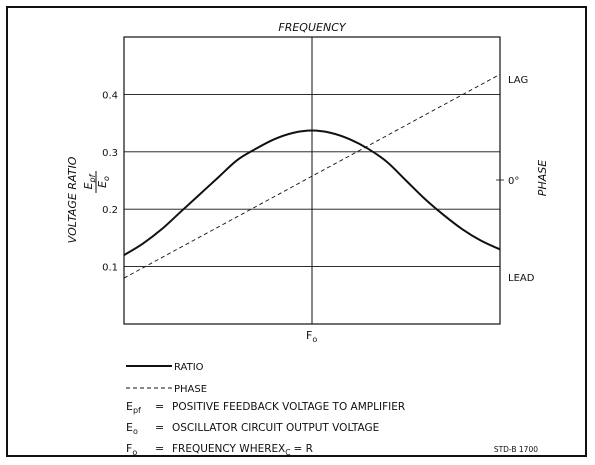 Image resolution: width=595 pixels, height=465 pixels. Describe the element at coordinates (225, 449) in the screenshot. I see `svg-text: FREQUENCY WHERE` at that location.